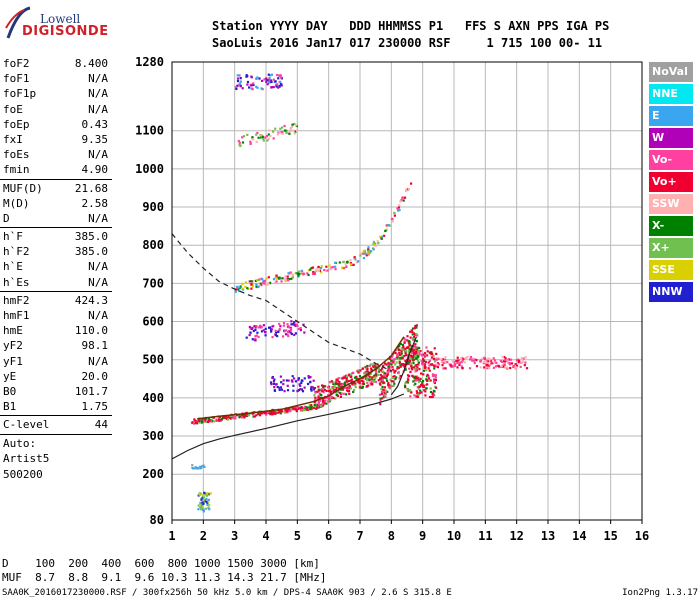  I want to click on param-key: foEs, so click(16, 155).